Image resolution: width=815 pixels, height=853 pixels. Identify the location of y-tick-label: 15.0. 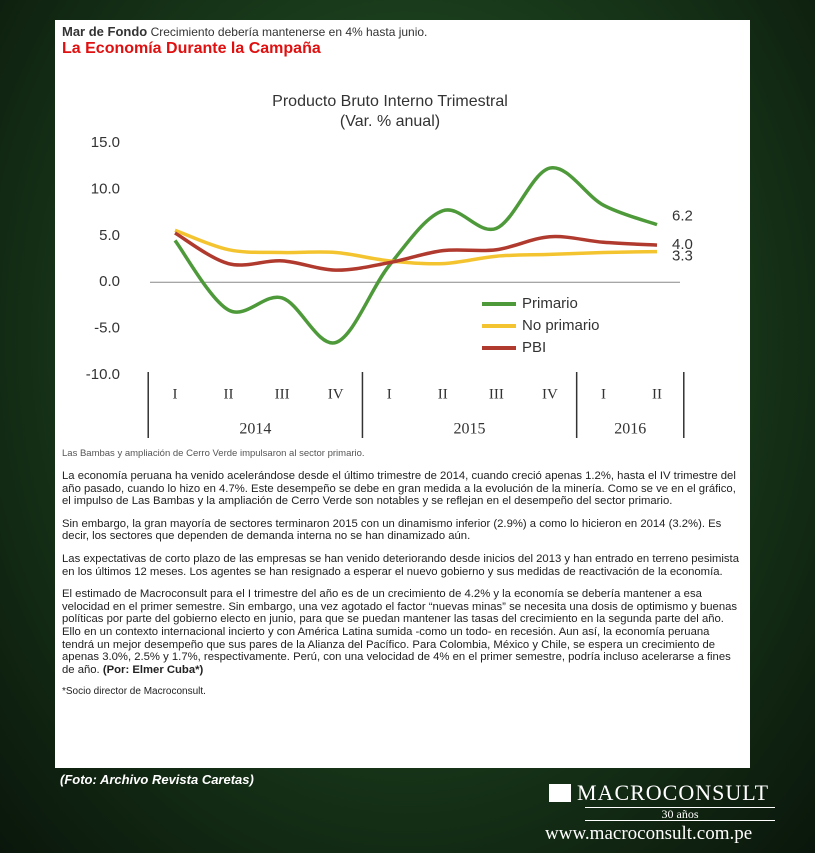
(105, 142).